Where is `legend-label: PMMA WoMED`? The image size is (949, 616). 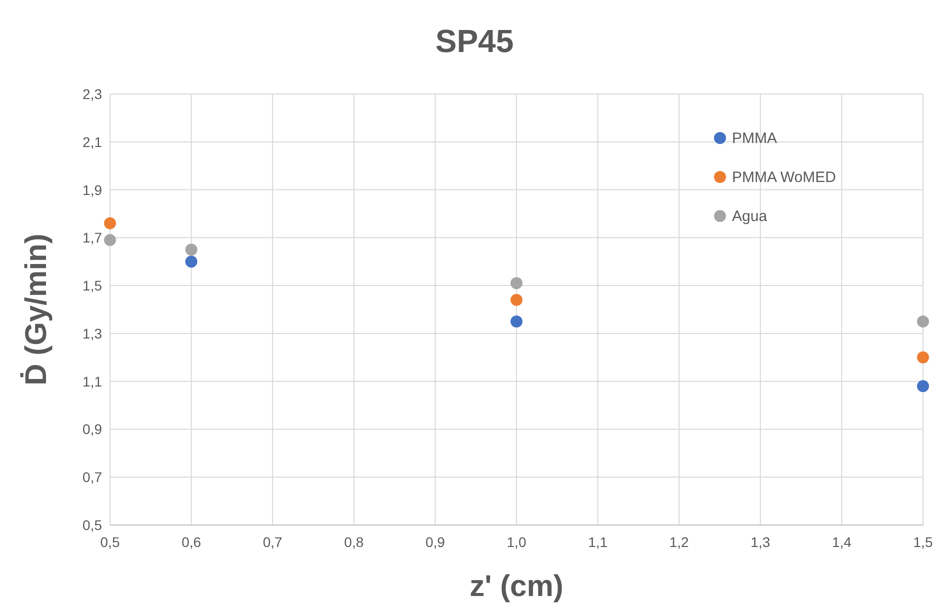 legend-label: PMMA WoMED is located at coordinates (784, 177).